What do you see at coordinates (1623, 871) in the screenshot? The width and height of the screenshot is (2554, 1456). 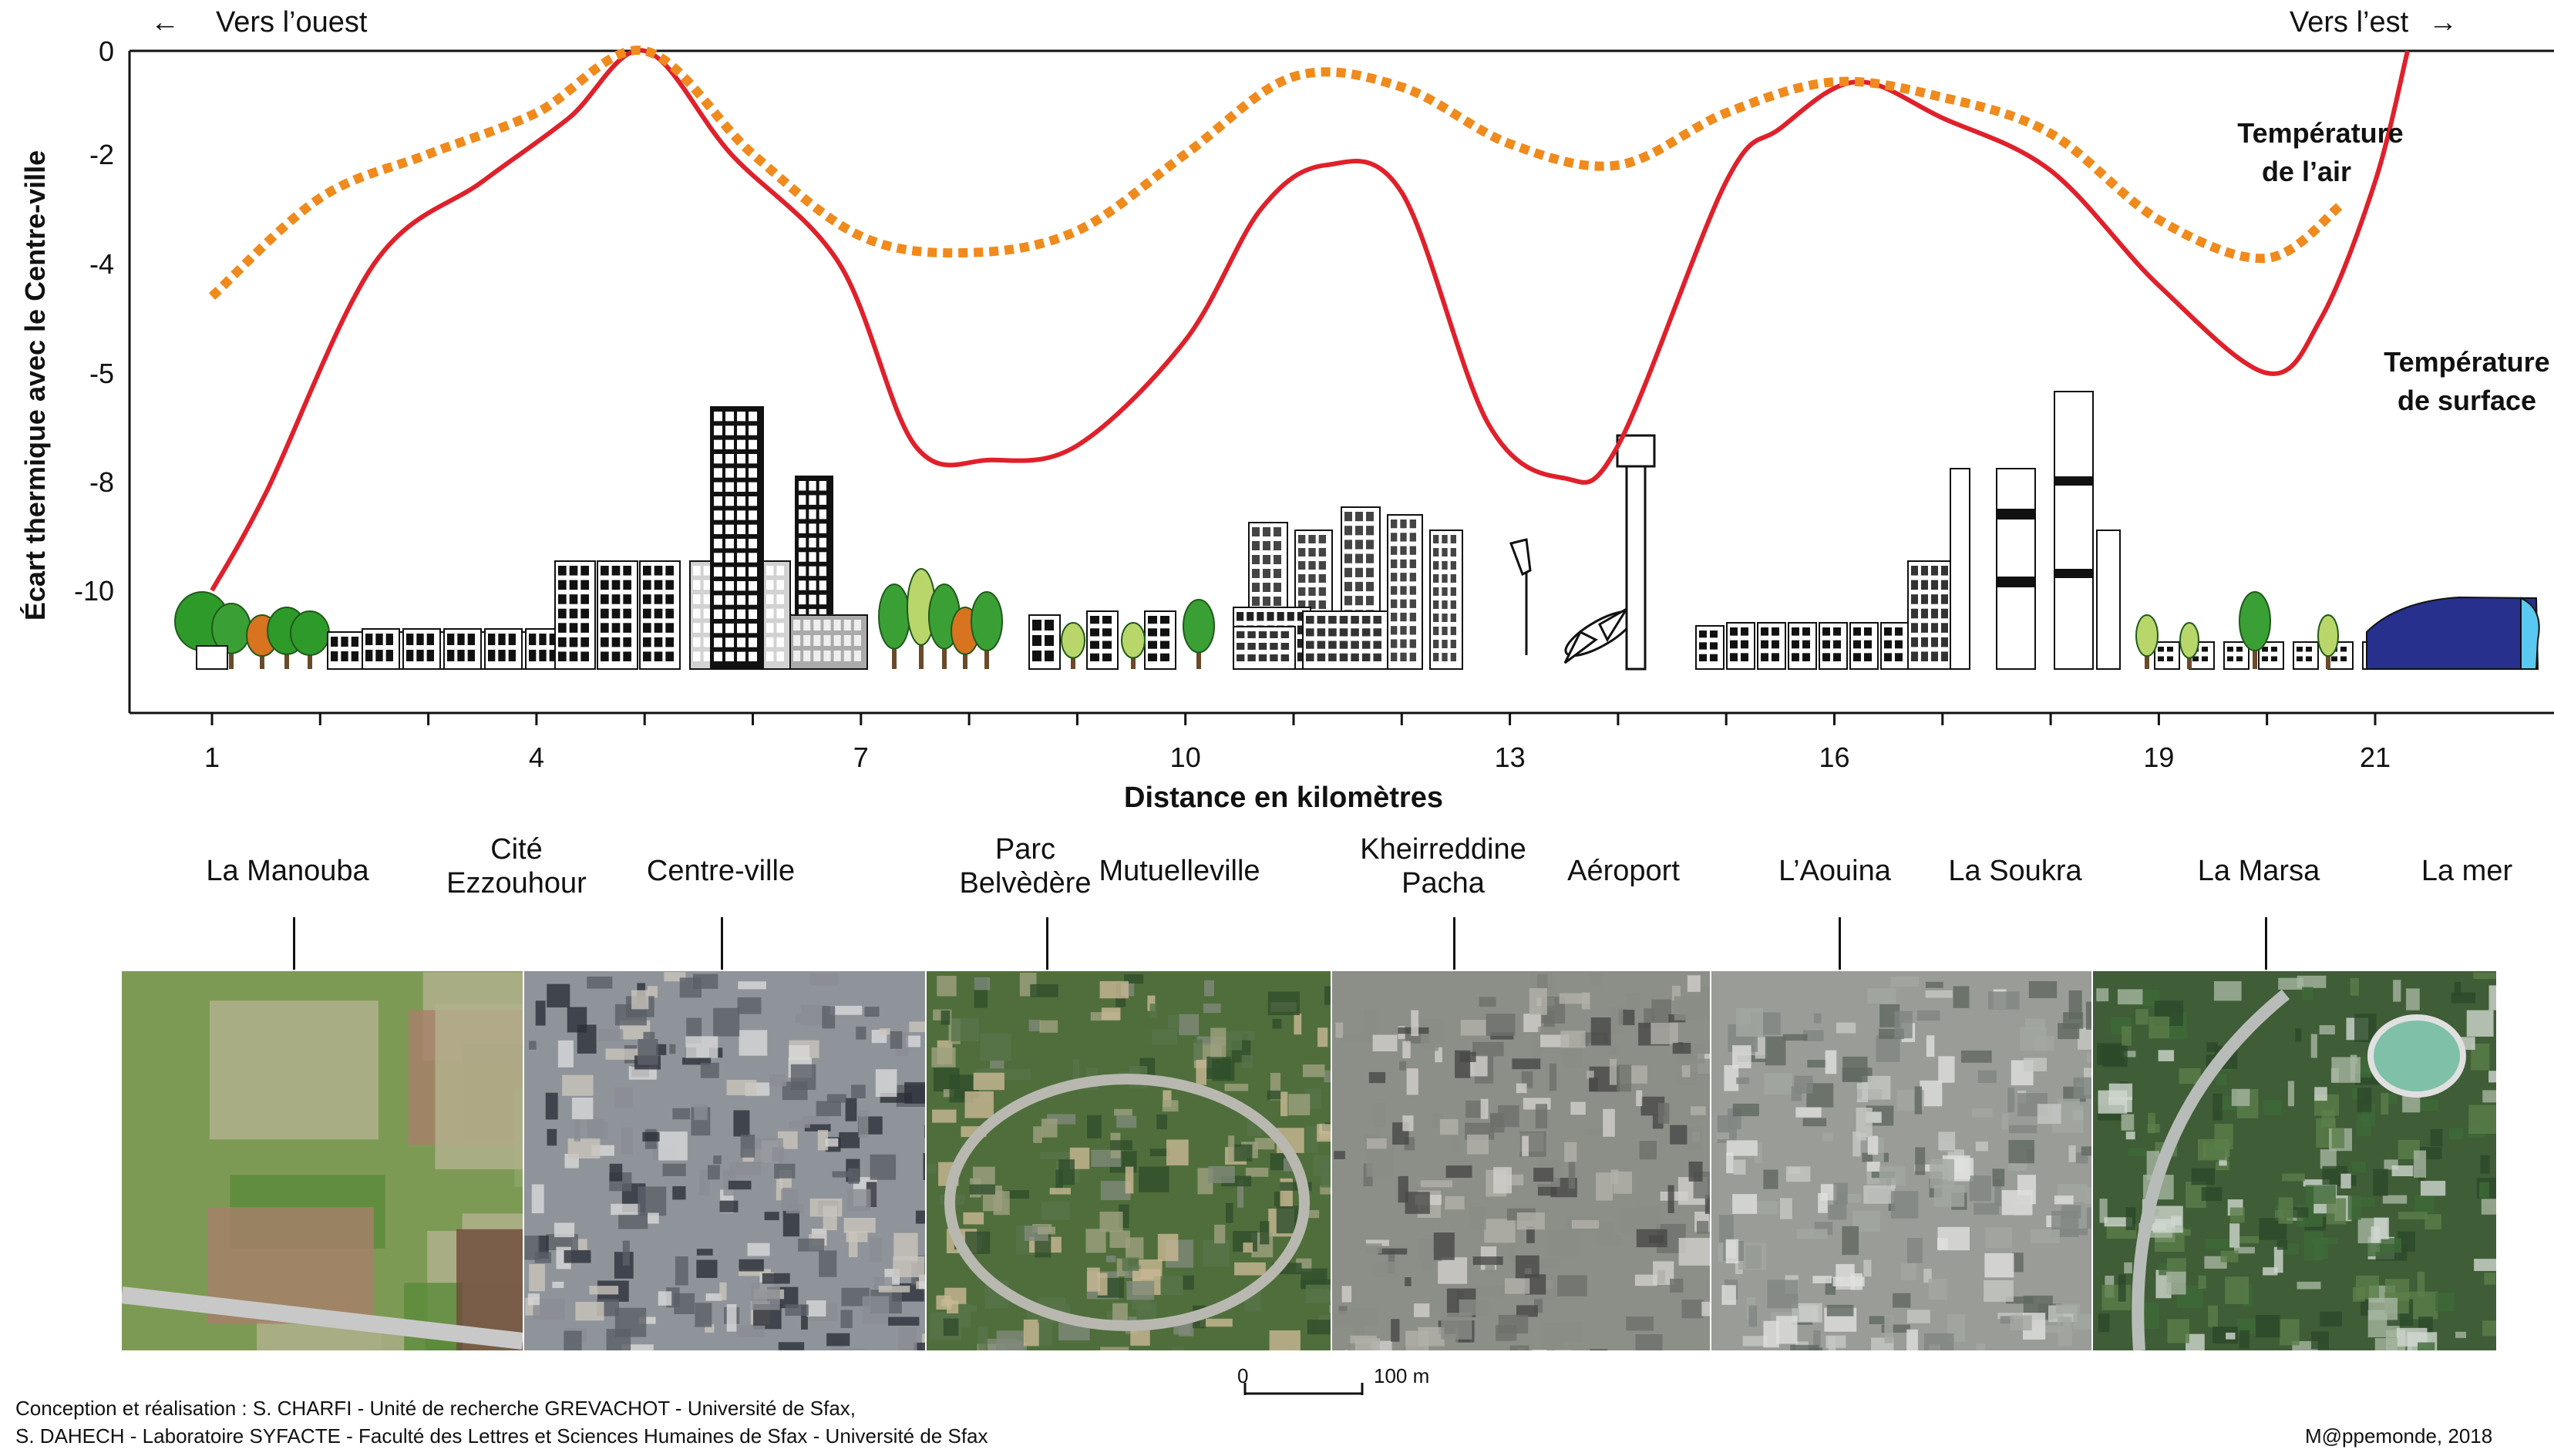 I see `location-label: Aéroport` at bounding box center [1623, 871].